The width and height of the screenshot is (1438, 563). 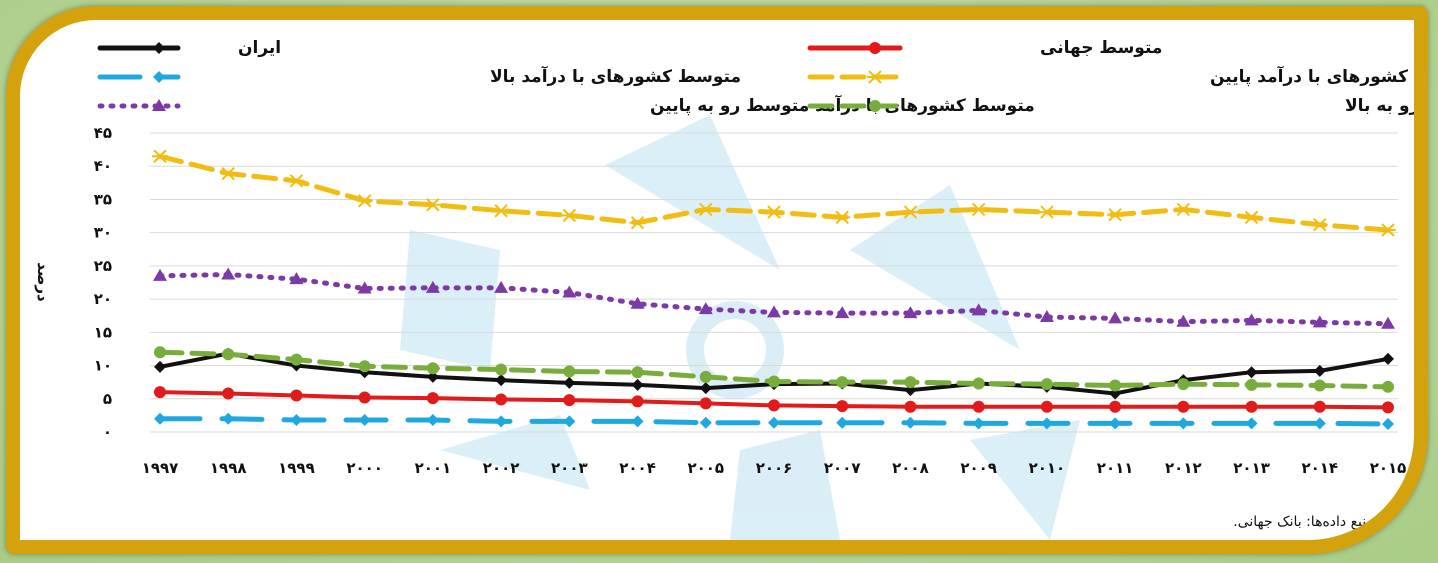 I want to click on y-tick-label: ۰, so click(x=107, y=432).